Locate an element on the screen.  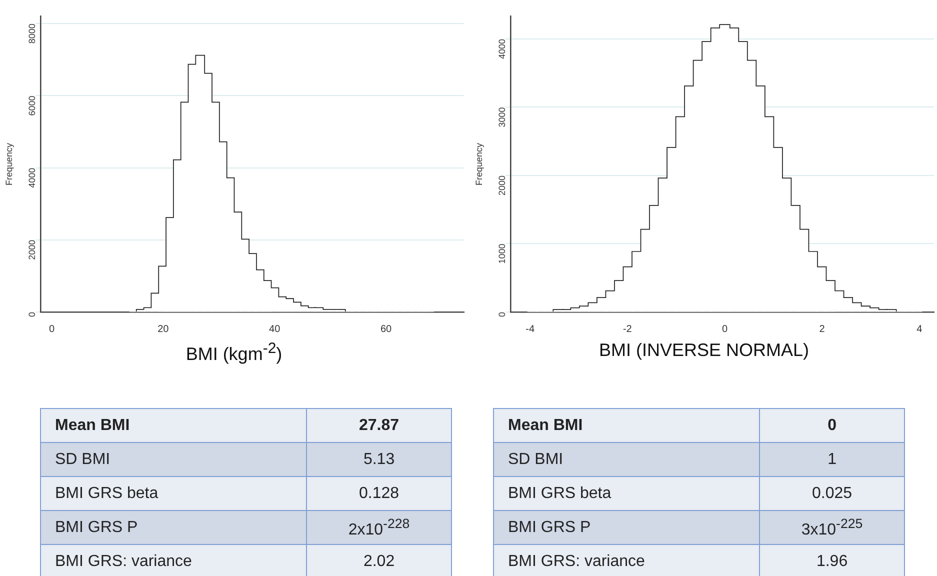
y-tick-label: 8000 is located at coordinates (32, 34).